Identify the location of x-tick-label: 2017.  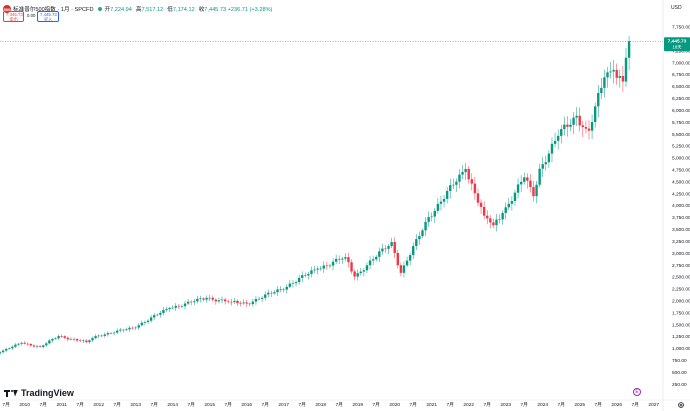
(283, 405).